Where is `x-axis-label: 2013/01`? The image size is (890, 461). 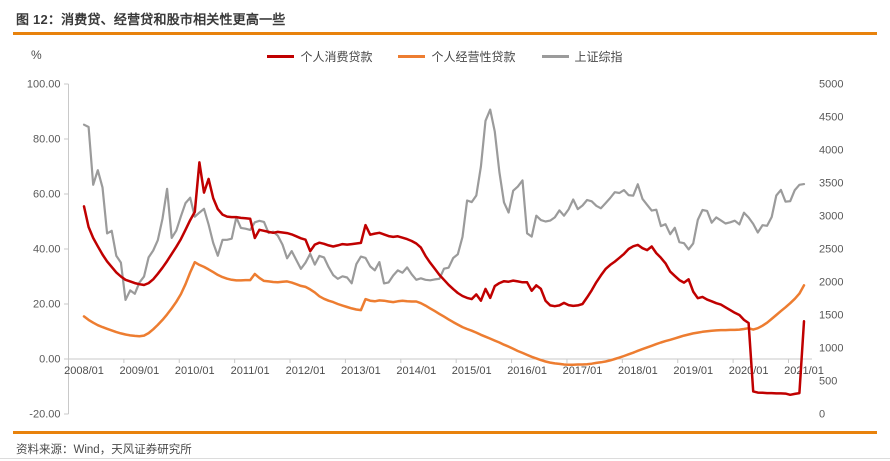
x-axis-label: 2013/01 is located at coordinates (361, 371).